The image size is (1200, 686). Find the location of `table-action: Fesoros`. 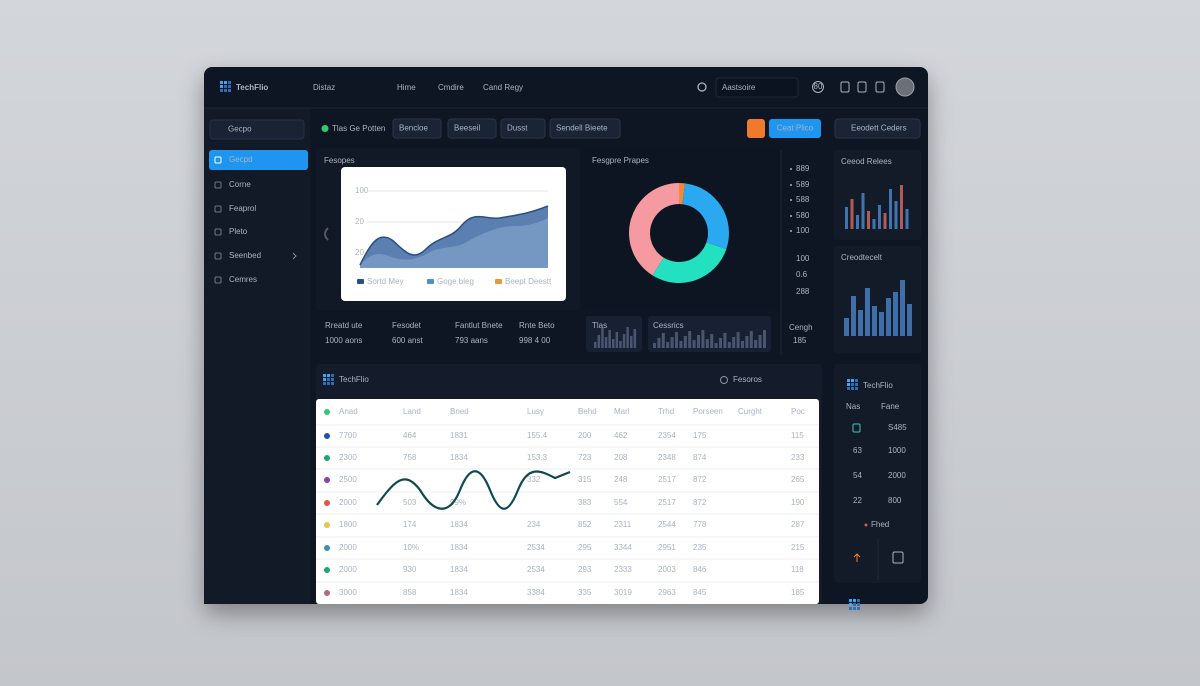

table-action: Fesoros is located at coordinates (747, 379).